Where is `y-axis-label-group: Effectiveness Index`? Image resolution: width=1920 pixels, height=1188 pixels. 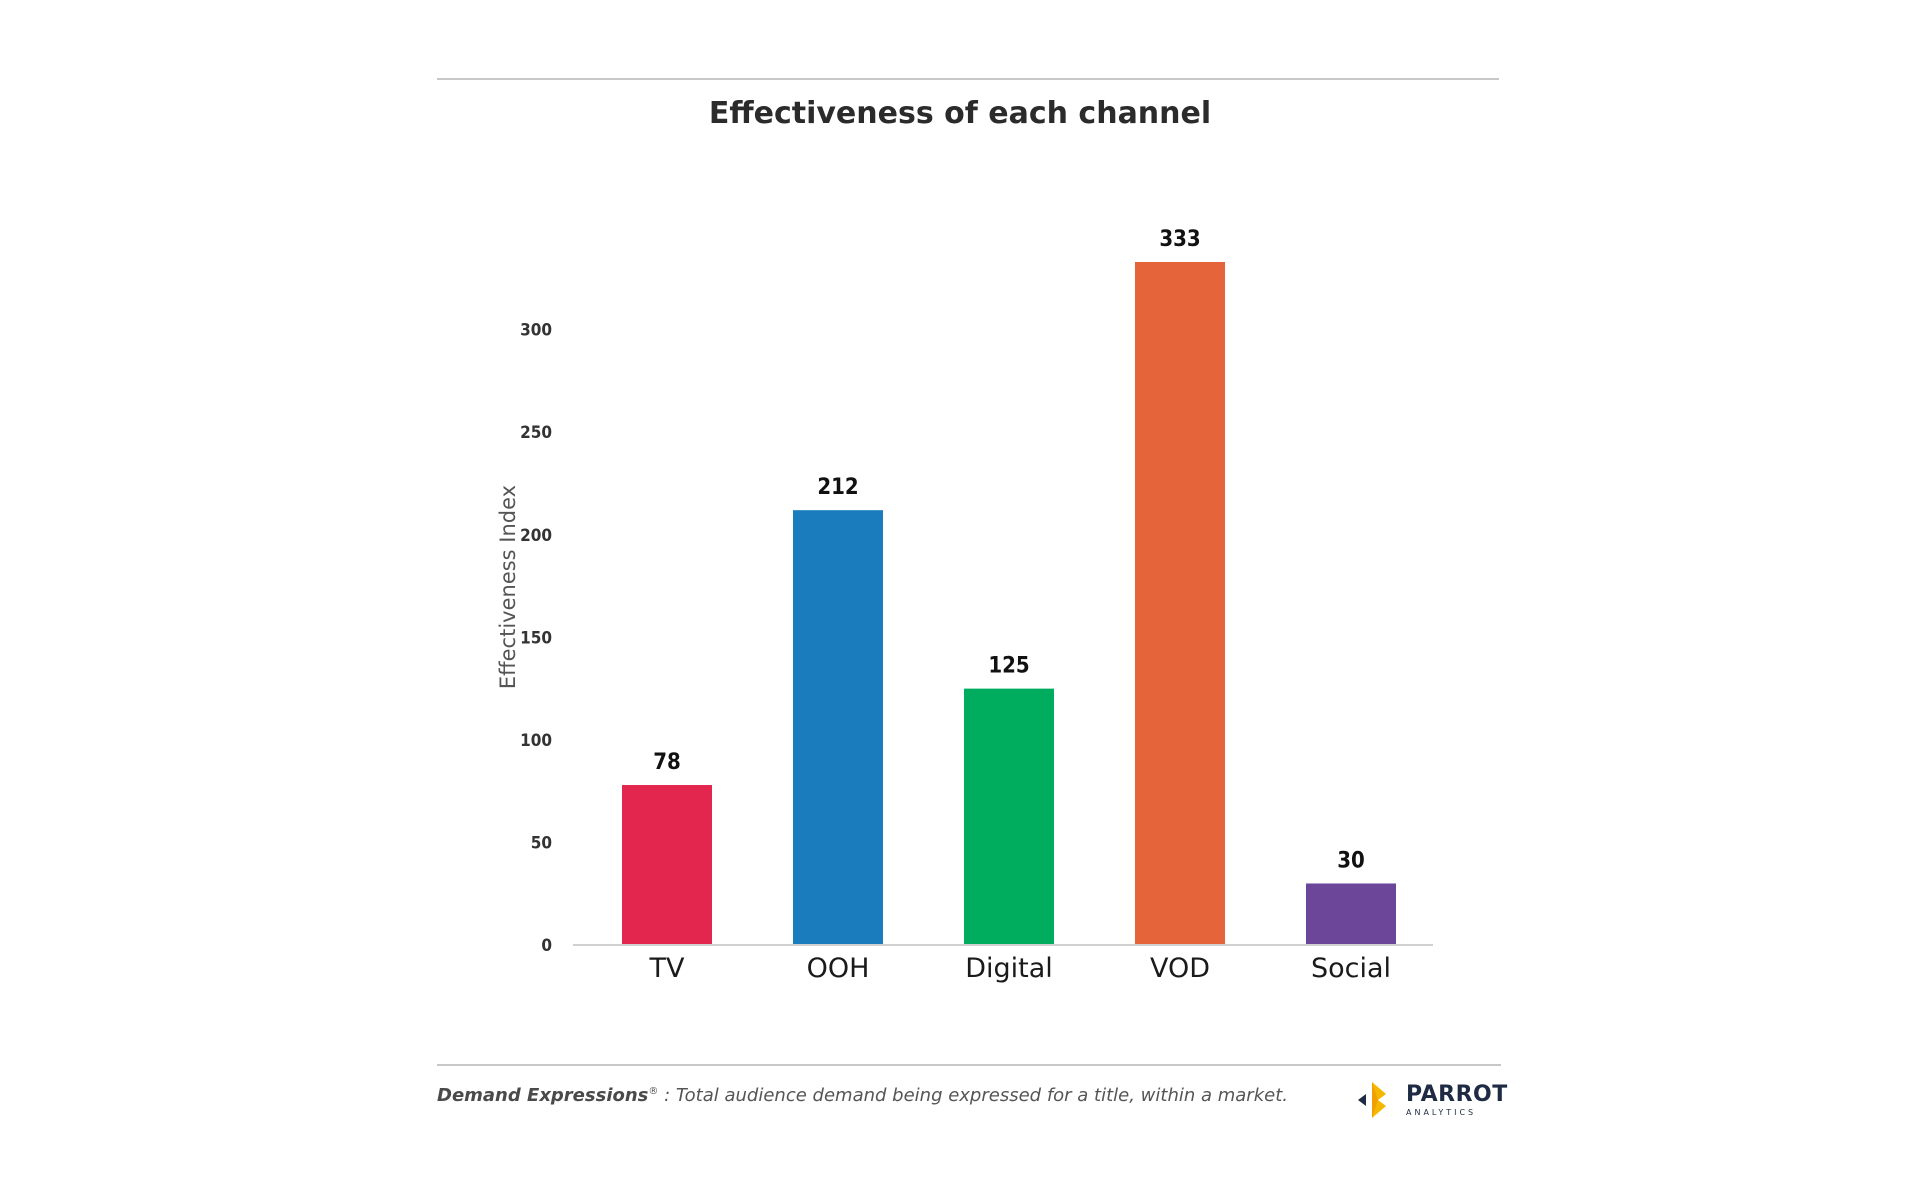
y-axis-label-group: Effectiveness Index is located at coordinates (508, 587).